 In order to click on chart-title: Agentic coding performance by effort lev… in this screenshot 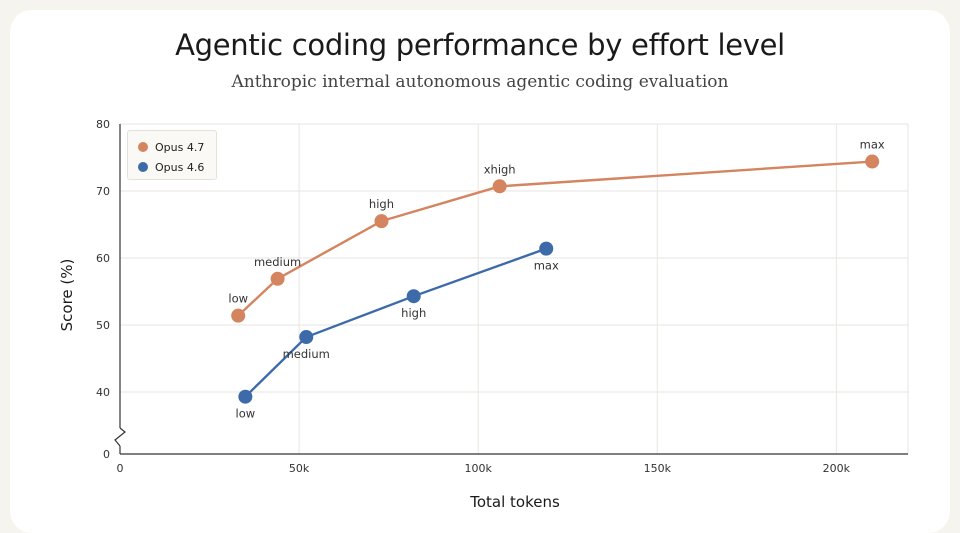, I will do `click(480, 45)`.